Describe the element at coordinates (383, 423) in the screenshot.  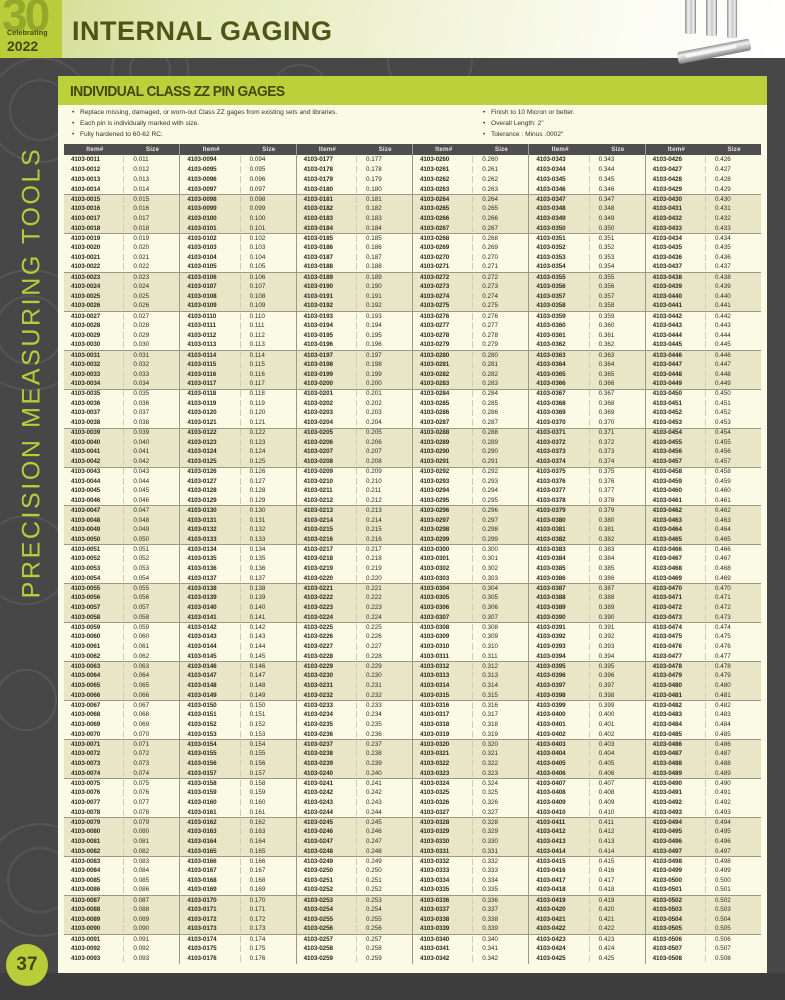
I see `cell-size: 0.204` at that location.